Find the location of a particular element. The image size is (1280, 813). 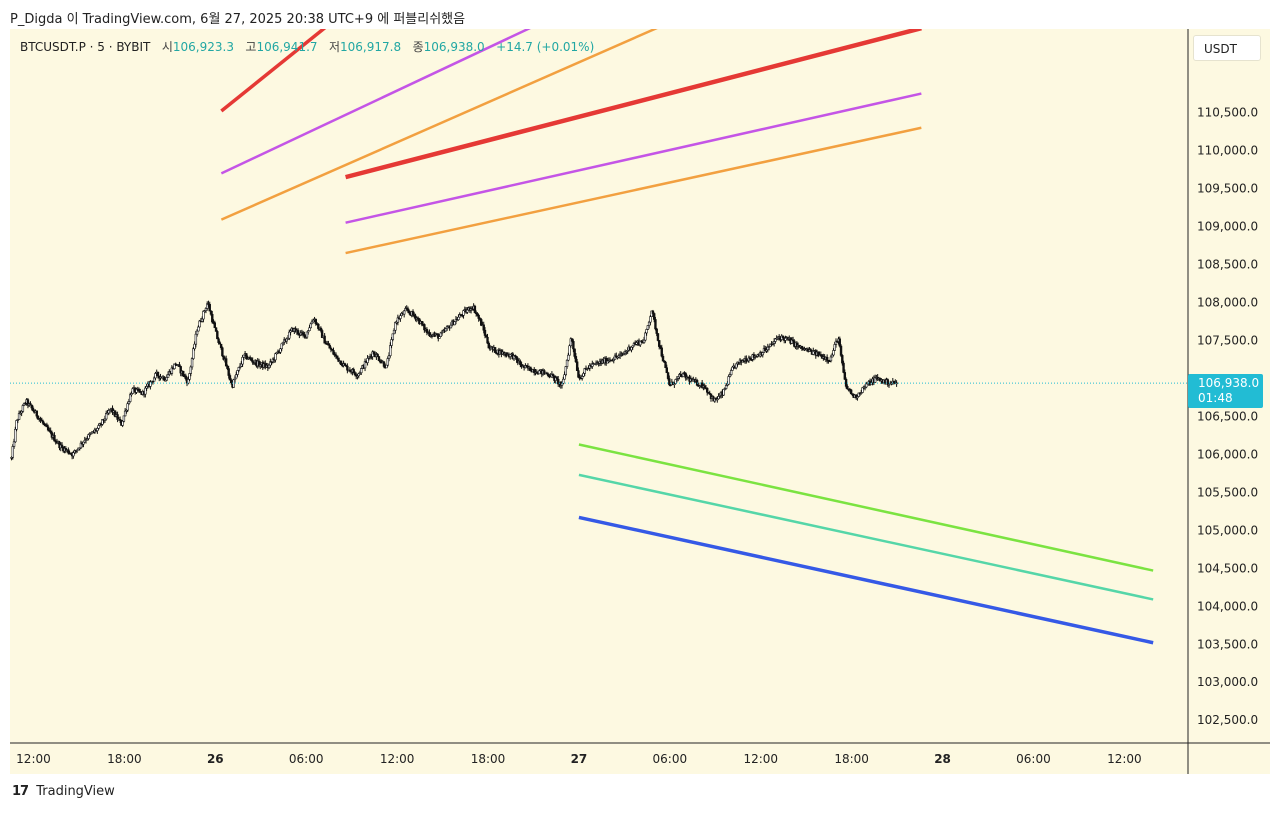

legend-open-label: 시 is located at coordinates (167, 47).